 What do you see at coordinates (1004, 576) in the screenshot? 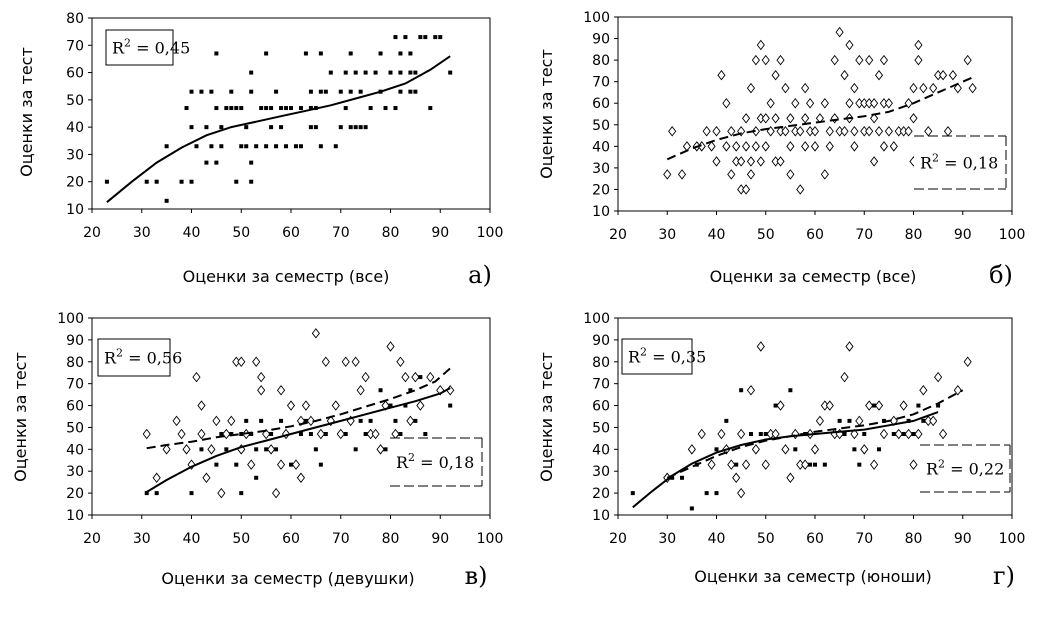
I see `panel-label: г)` at bounding box center [1004, 576].